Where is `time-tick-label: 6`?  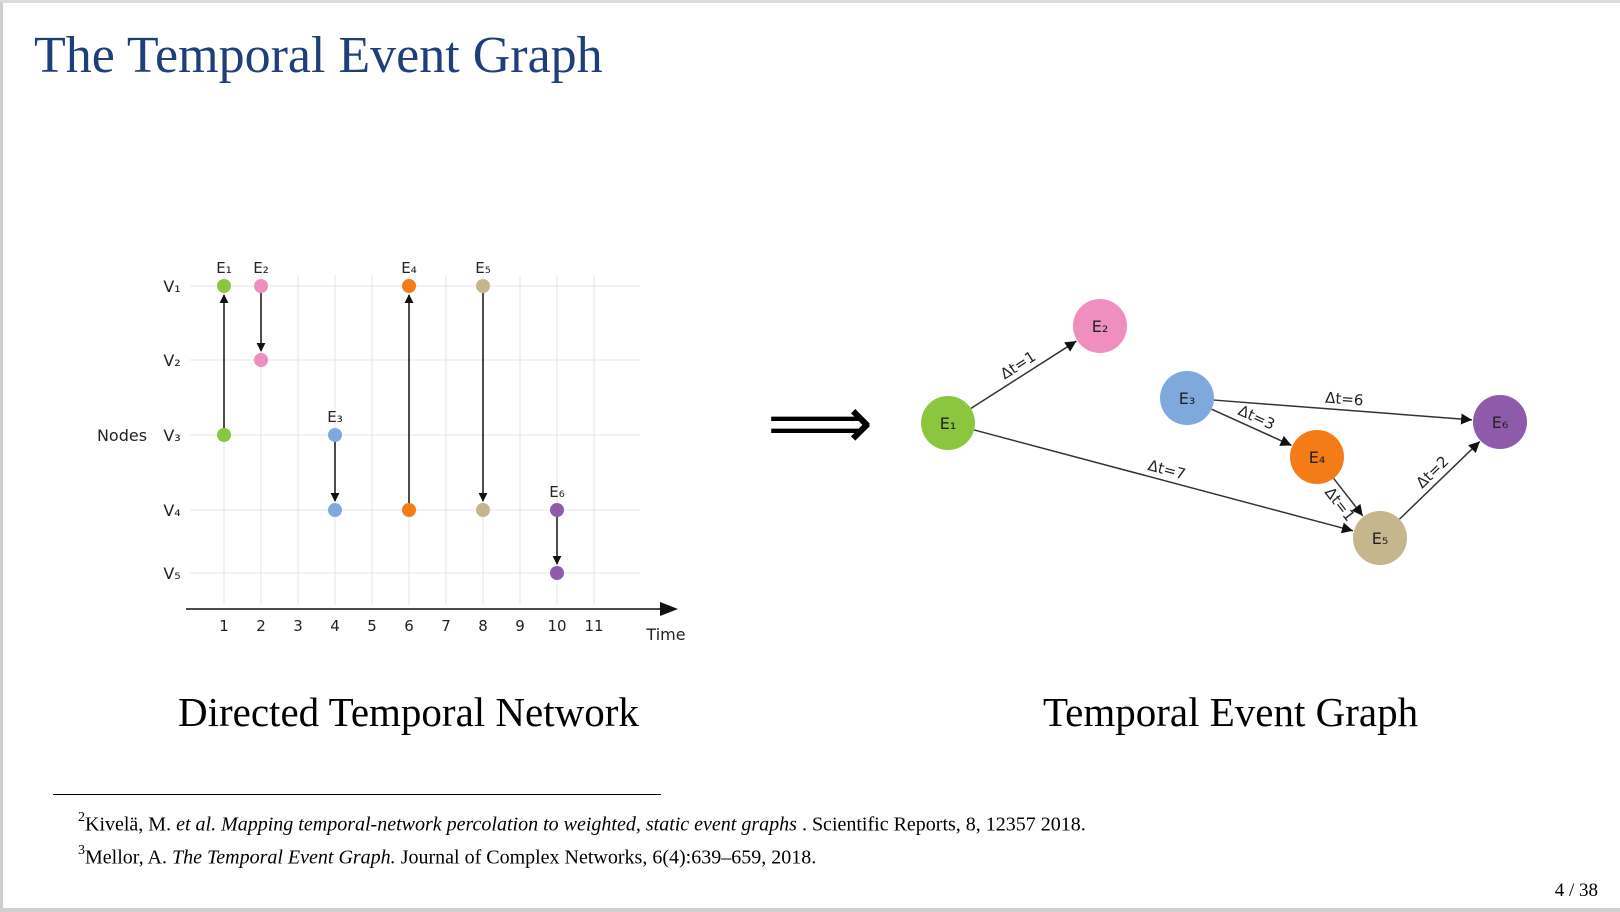
time-tick-label: 6 is located at coordinates (409, 626).